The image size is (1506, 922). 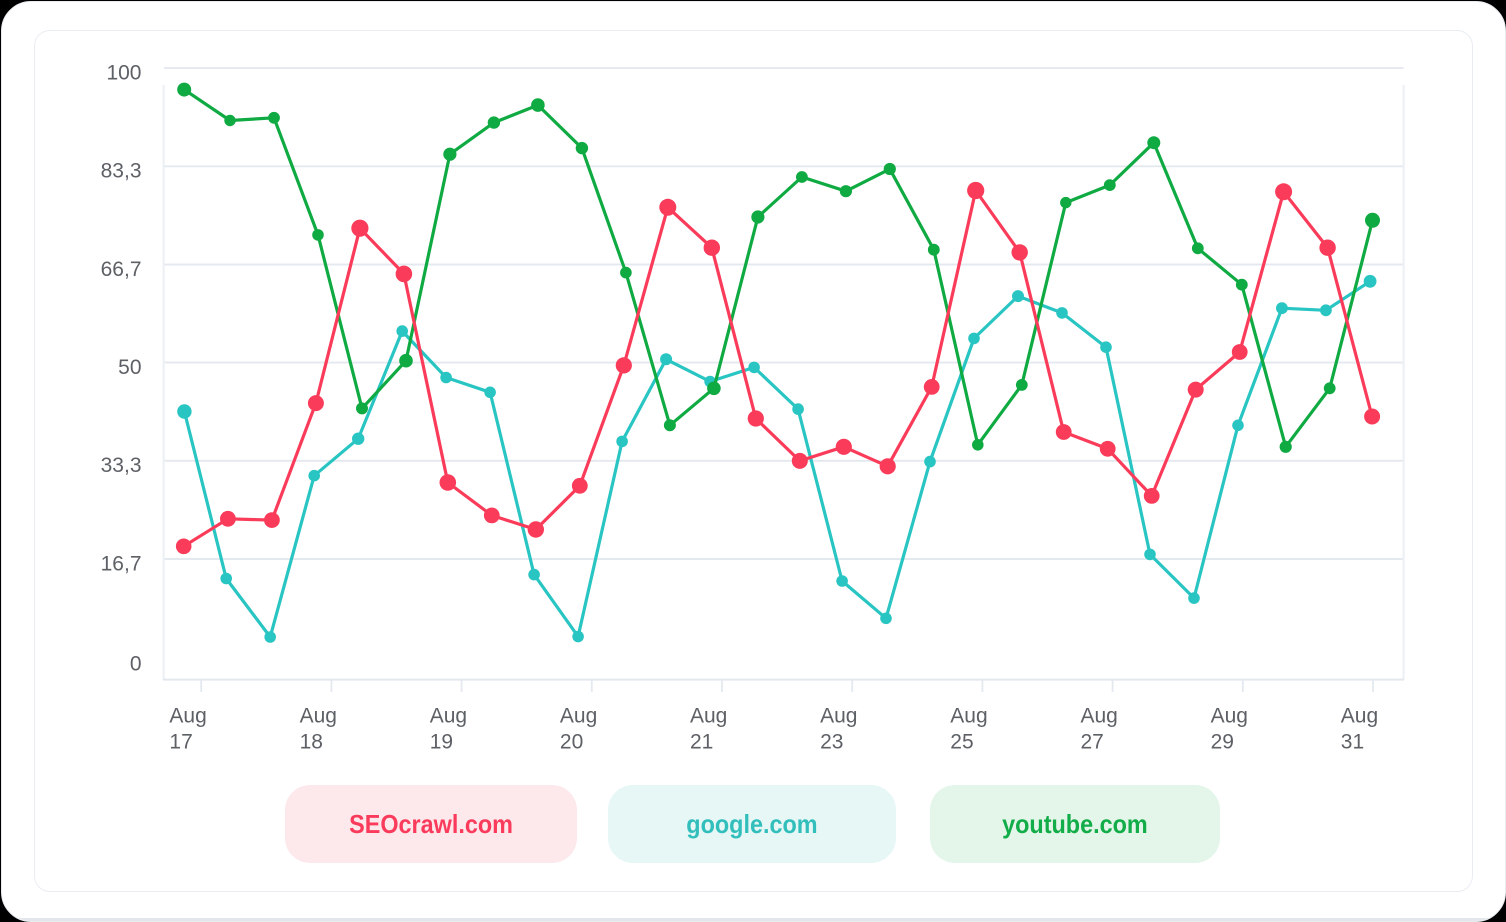 I want to click on svg-text: 100, so click(x=123, y=72).